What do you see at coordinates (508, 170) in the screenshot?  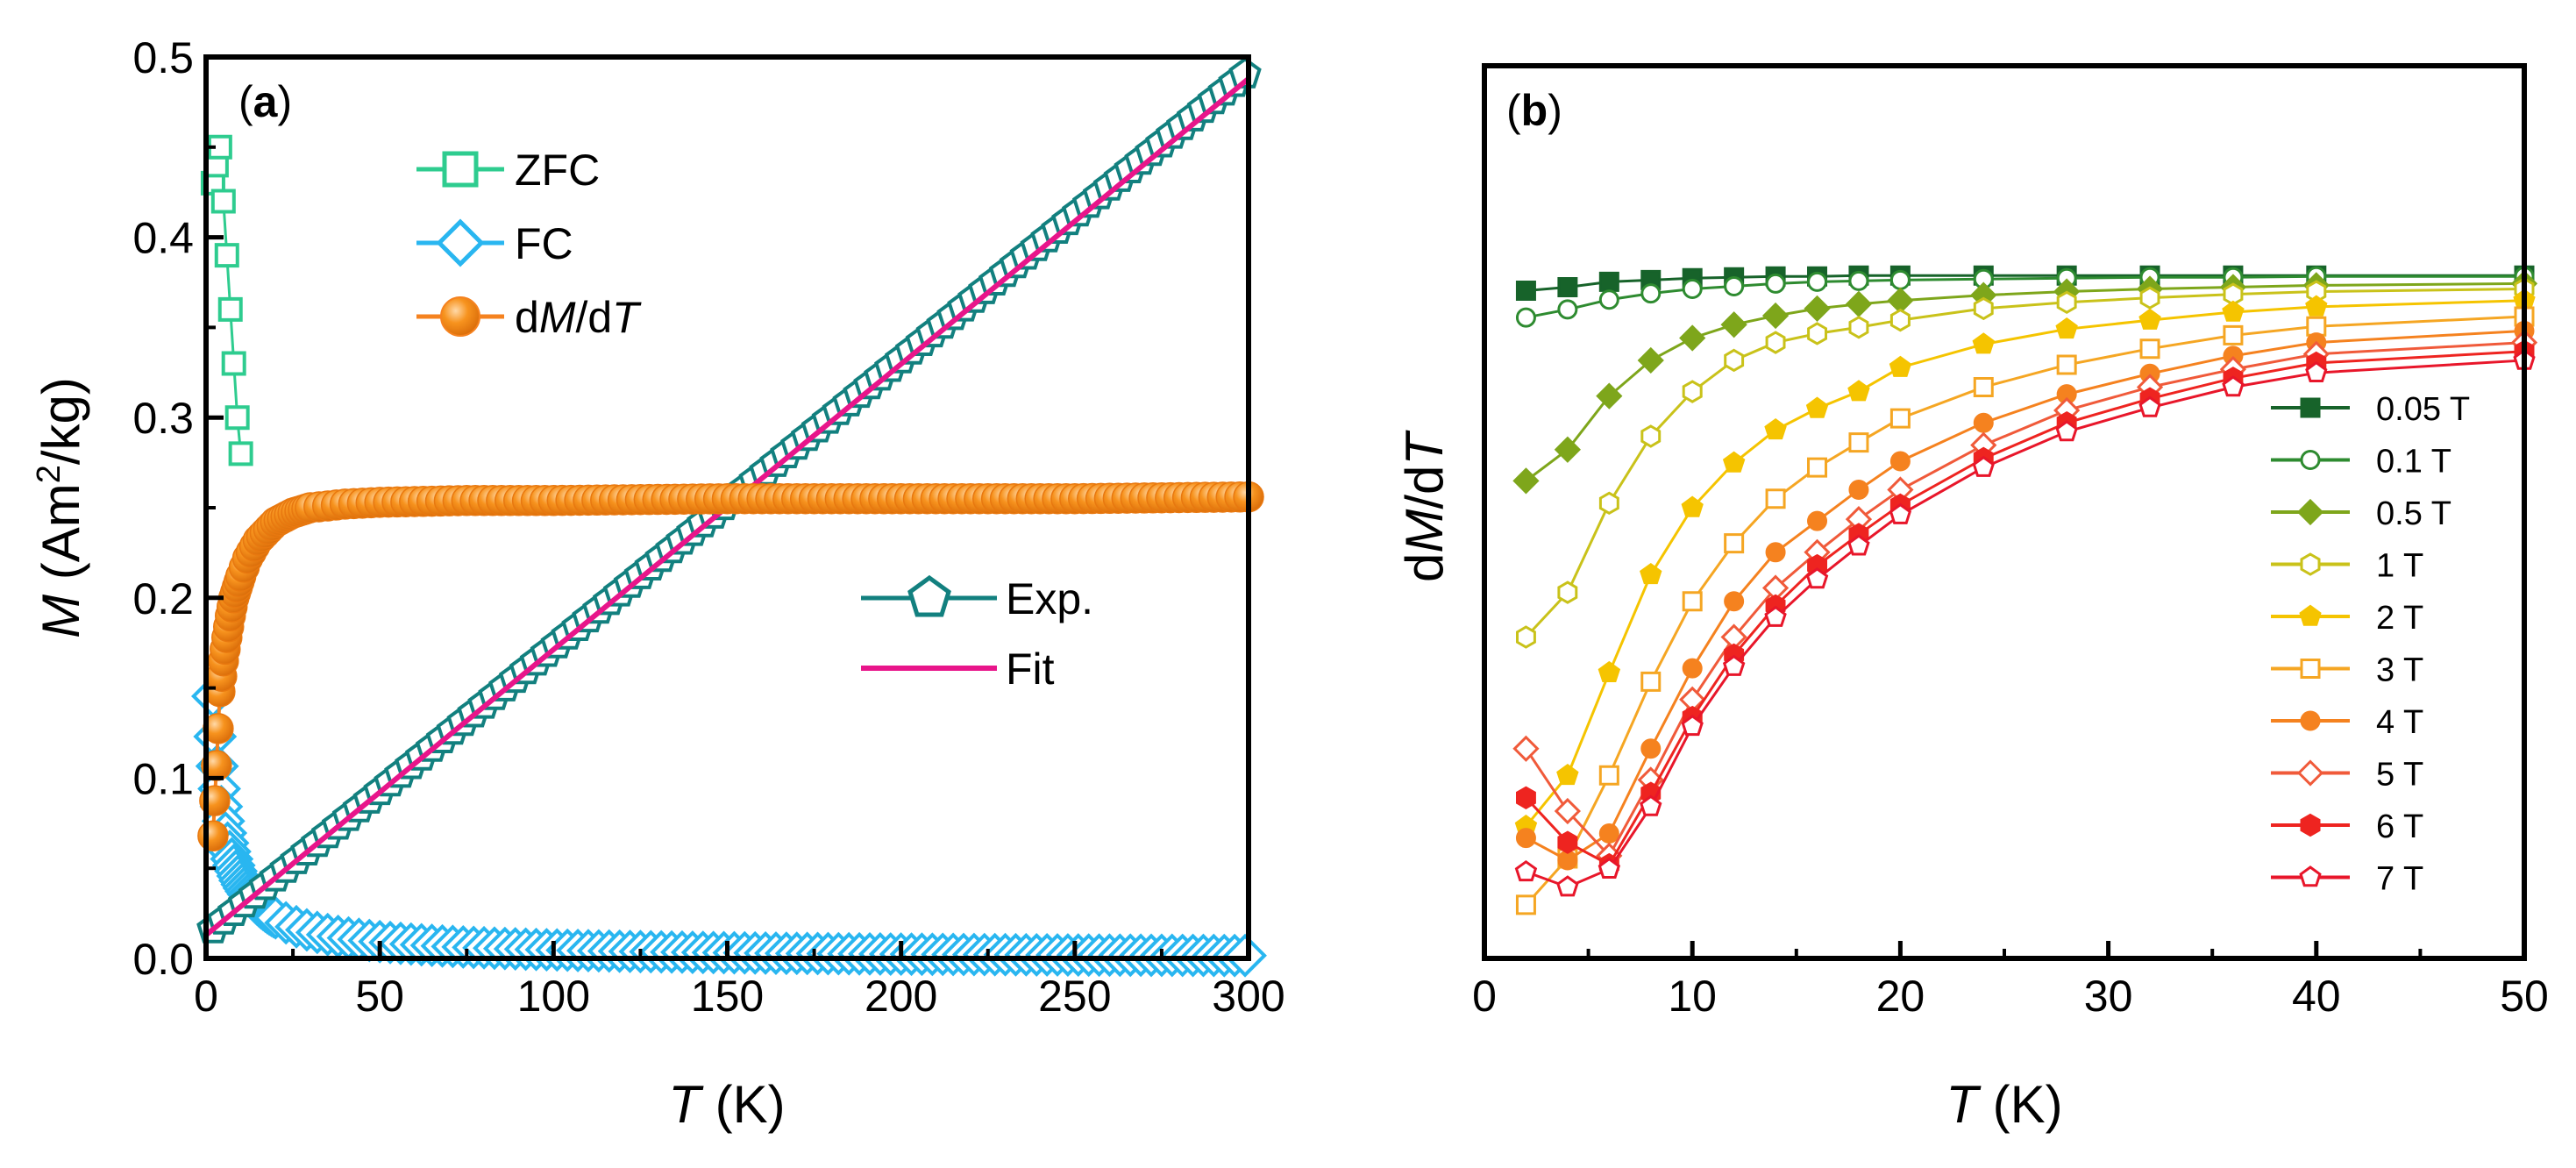 I see `legend-item-zfc: ZFC` at bounding box center [508, 170].